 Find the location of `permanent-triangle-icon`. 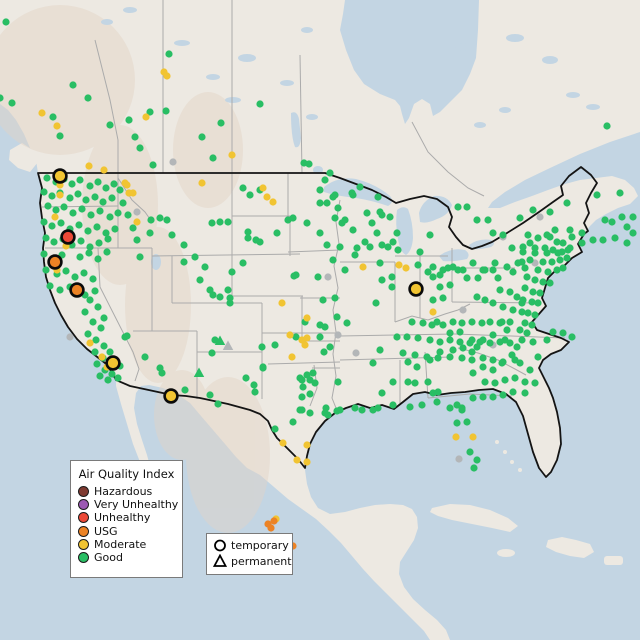

permanent-triangle-icon is located at coordinates (220, 560).